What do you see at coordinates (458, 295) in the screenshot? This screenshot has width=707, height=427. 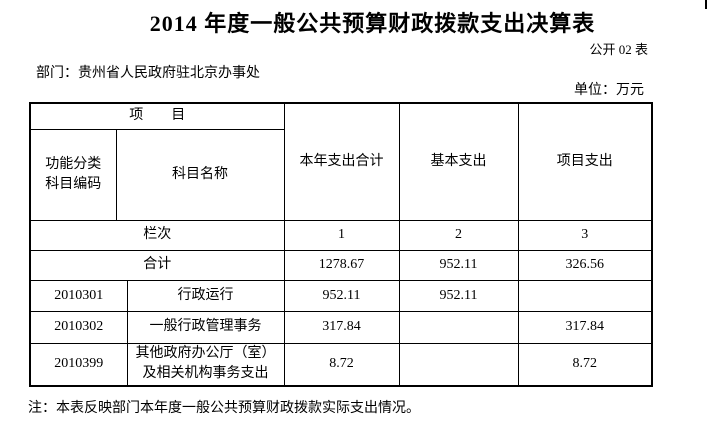 I see `cell-basic-expenditure: 952.11` at bounding box center [458, 295].